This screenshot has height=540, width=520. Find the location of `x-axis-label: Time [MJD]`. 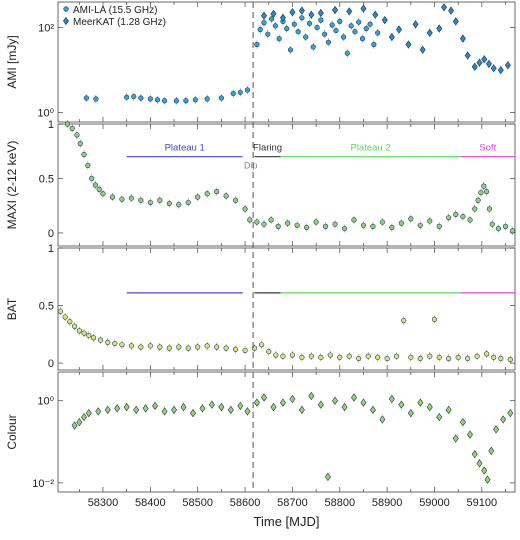

x-axis-label: Time [MJD] is located at coordinates (287, 521).